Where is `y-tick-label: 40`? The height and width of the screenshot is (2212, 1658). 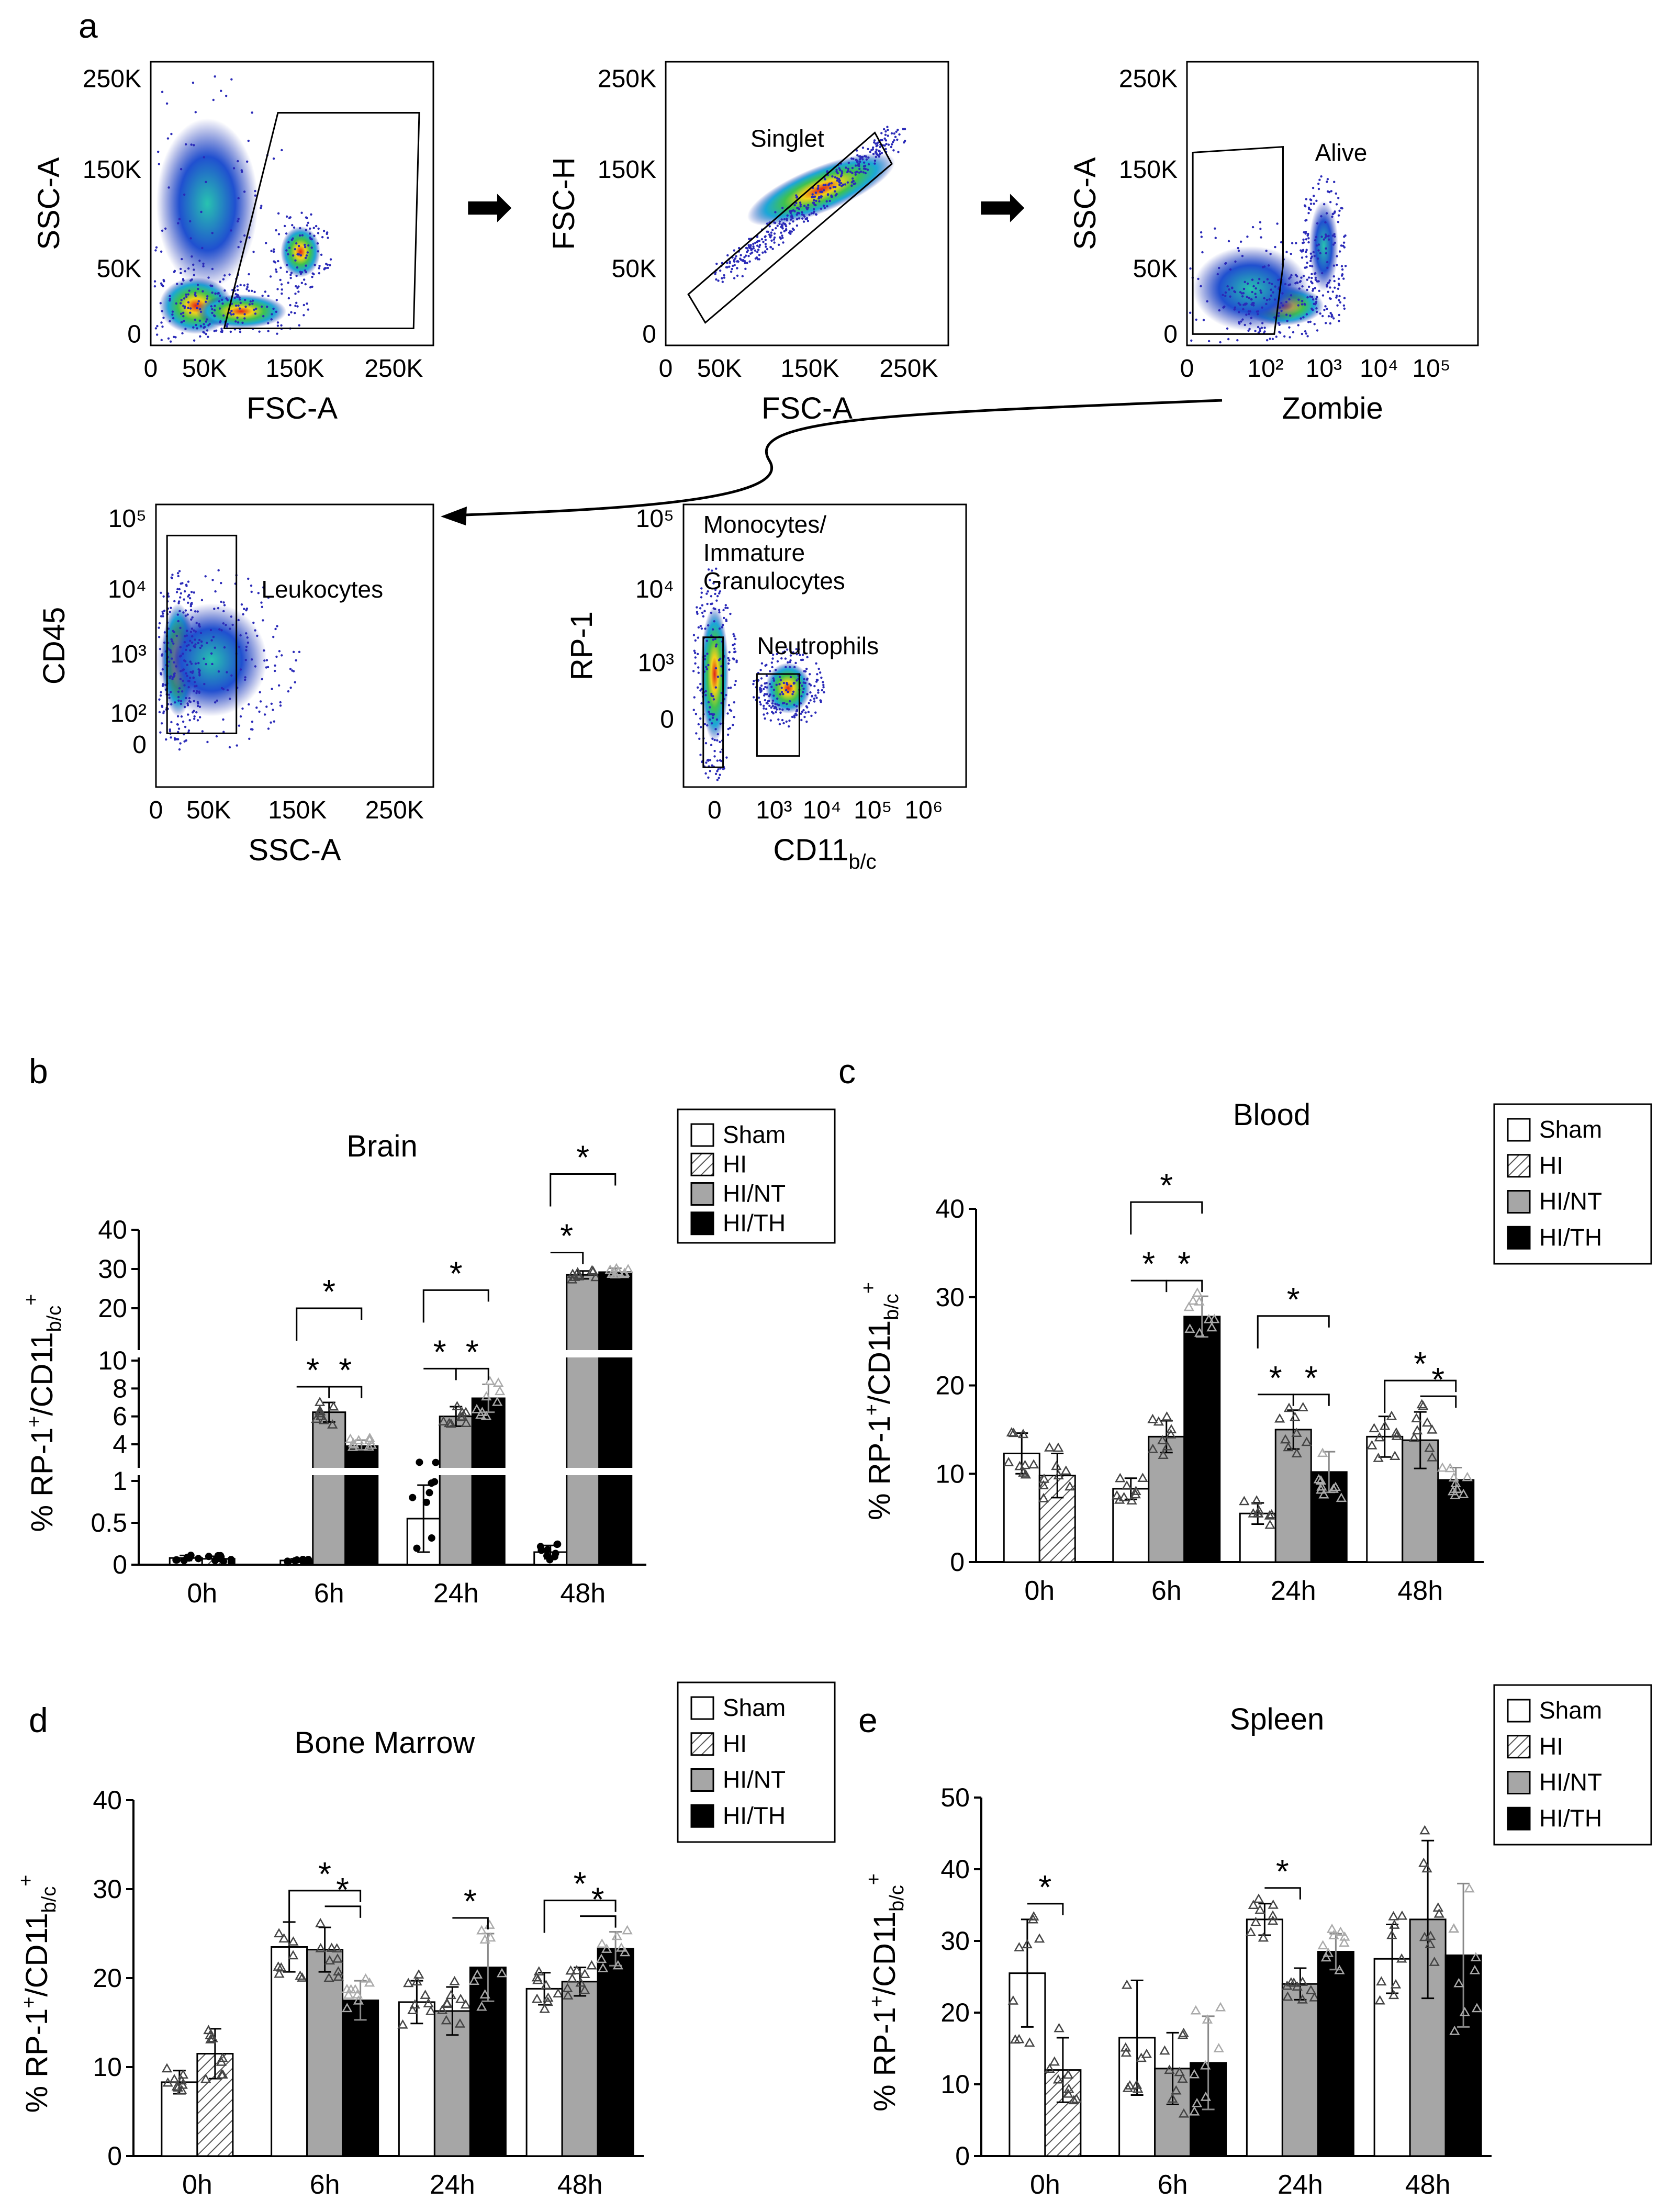 y-tick-label: 40 is located at coordinates (955, 1869).